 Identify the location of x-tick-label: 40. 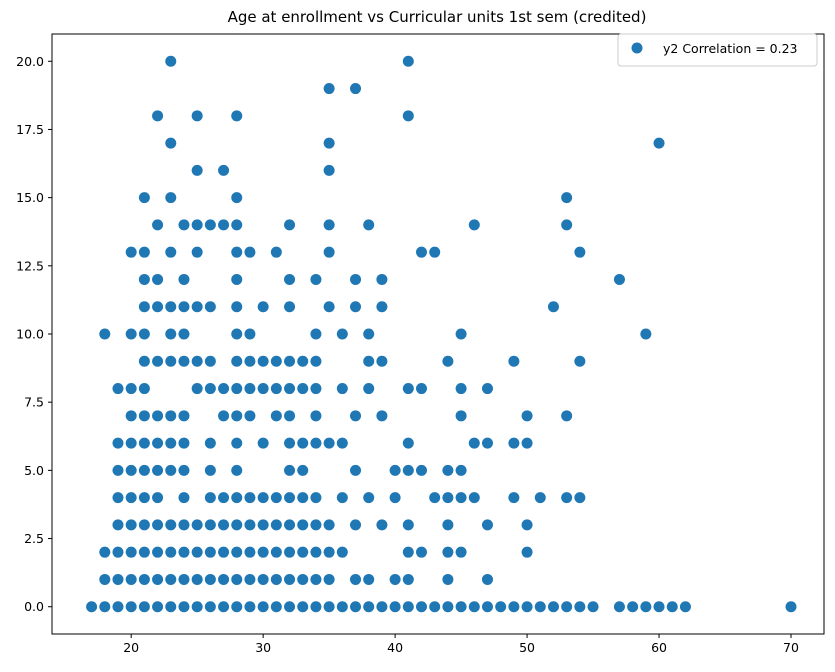
(395, 647).